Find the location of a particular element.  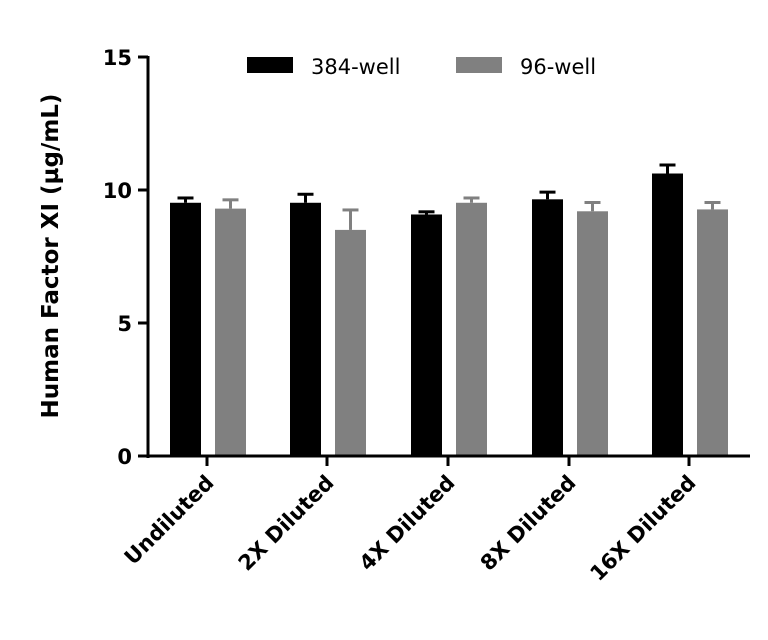

y-tick-label: 10 is located at coordinates (117, 191).